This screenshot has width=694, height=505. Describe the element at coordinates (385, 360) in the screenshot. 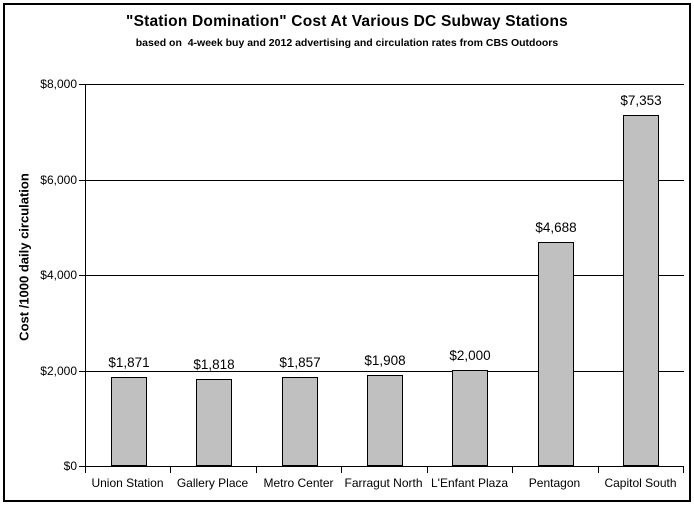

I see `bar-value-label: $1,908` at that location.